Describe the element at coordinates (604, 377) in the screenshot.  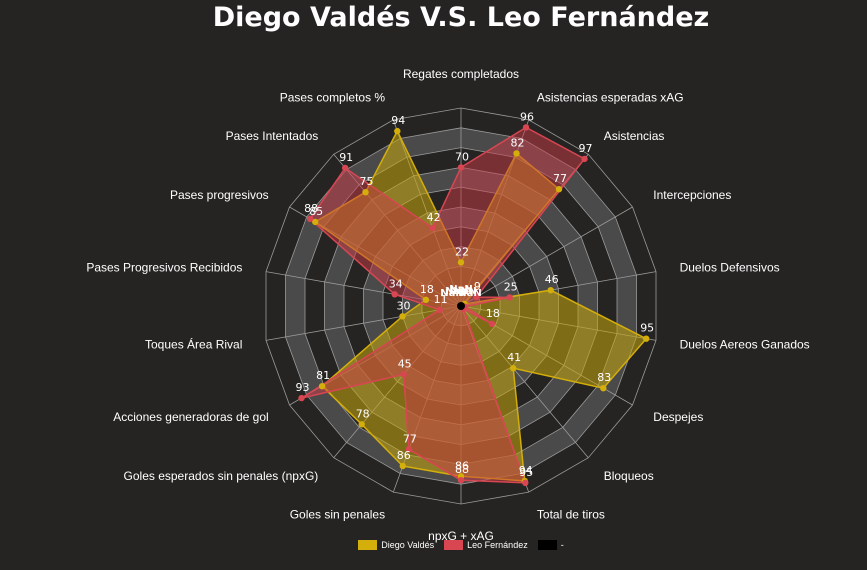
I see `value-label-series-a: 83` at that location.